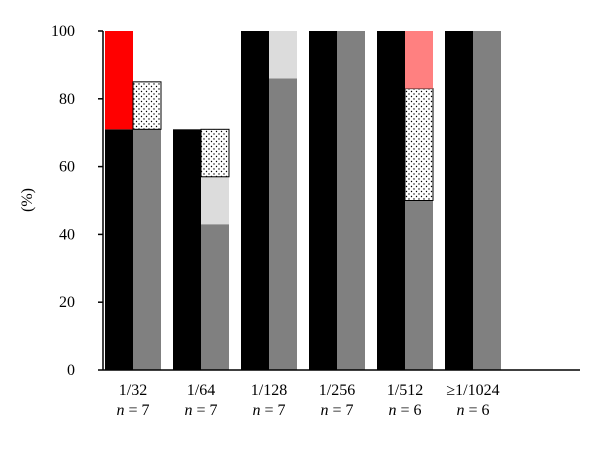  I want to click on category-label-5: ≥1/1024, so click(472, 390).